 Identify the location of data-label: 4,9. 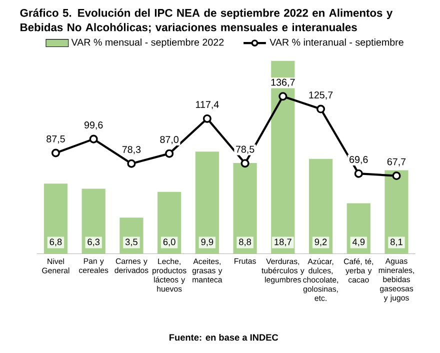
(358, 242).